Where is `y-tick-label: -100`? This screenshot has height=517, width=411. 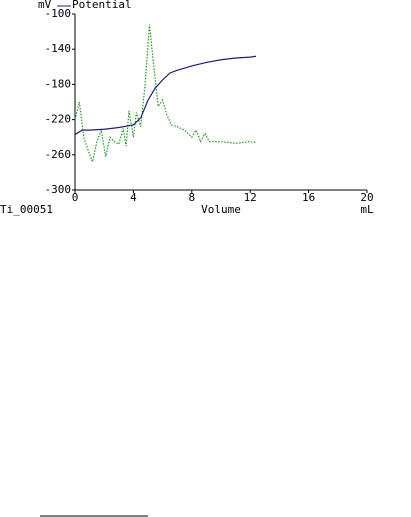 y-tick-label: -100 is located at coordinates (58, 13).